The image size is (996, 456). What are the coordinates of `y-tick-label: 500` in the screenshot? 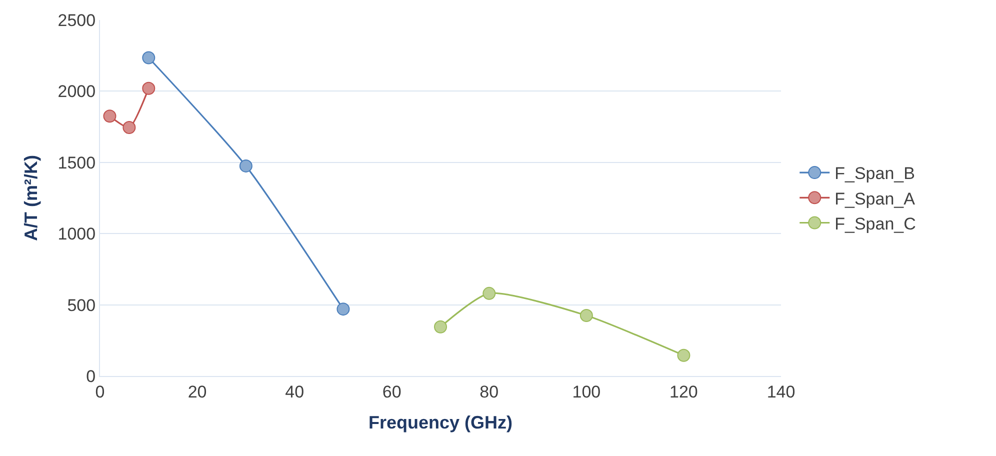 It's located at (81, 305).